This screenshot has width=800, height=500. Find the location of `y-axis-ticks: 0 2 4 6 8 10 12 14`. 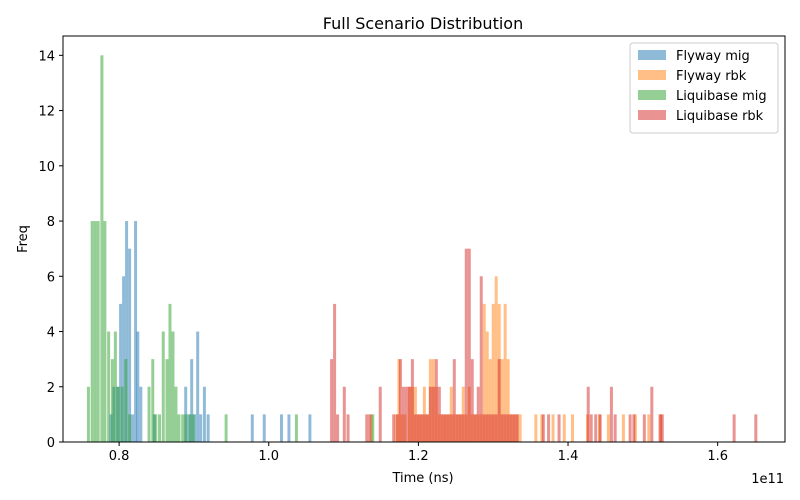

y-axis-ticks: 0 2 4 6 8 10 12 14 is located at coordinates (50, 250).